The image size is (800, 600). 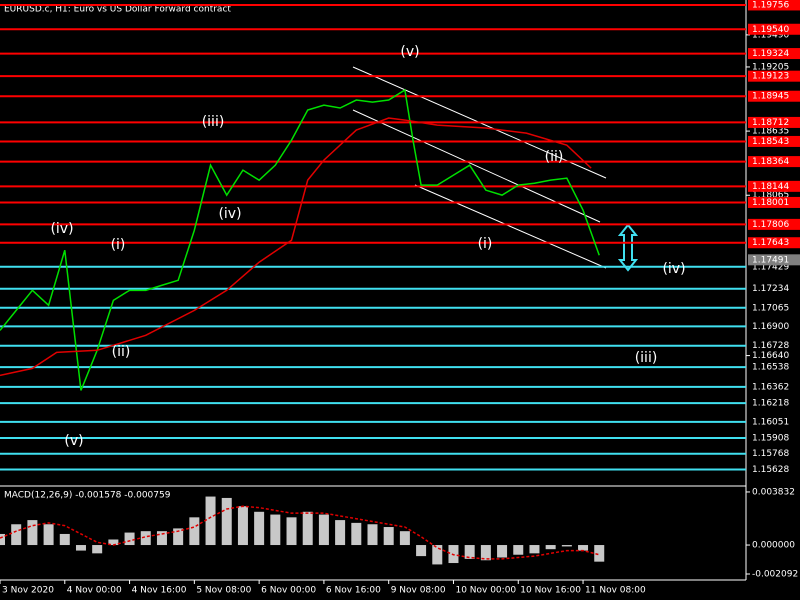 I want to click on level-label: 1.18945, so click(x=770, y=97).